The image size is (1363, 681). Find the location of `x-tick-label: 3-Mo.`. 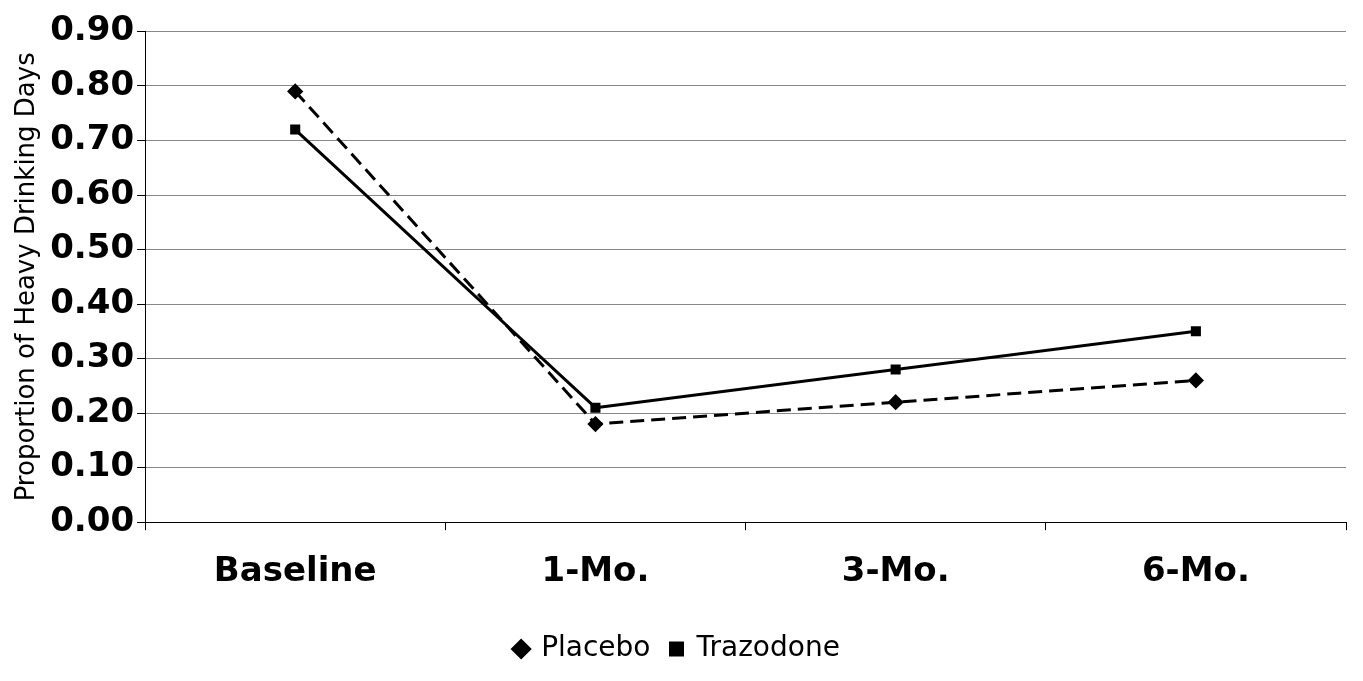

x-tick-label: 3-Mo. is located at coordinates (895, 569).